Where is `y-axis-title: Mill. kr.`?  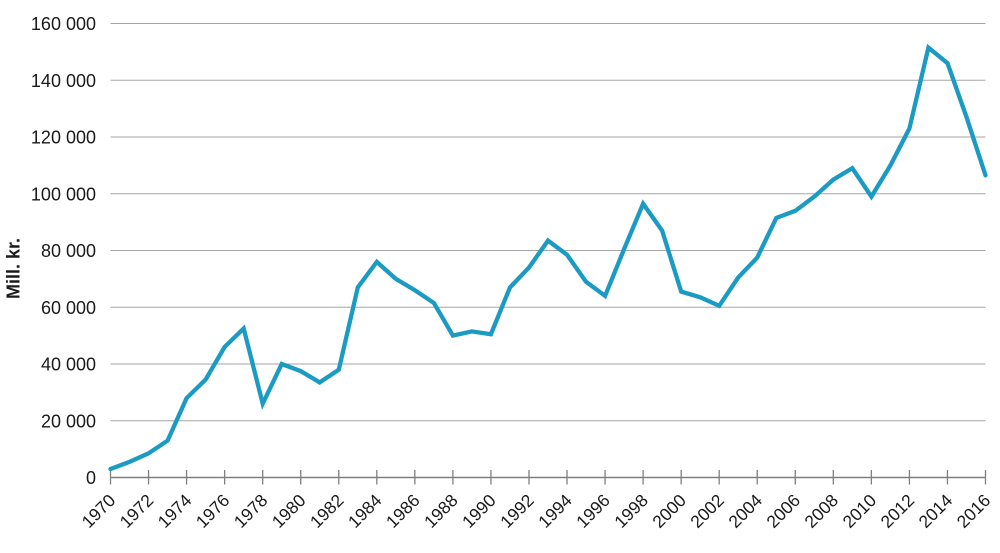
y-axis-title: Mill. kr. is located at coordinates (13, 268).